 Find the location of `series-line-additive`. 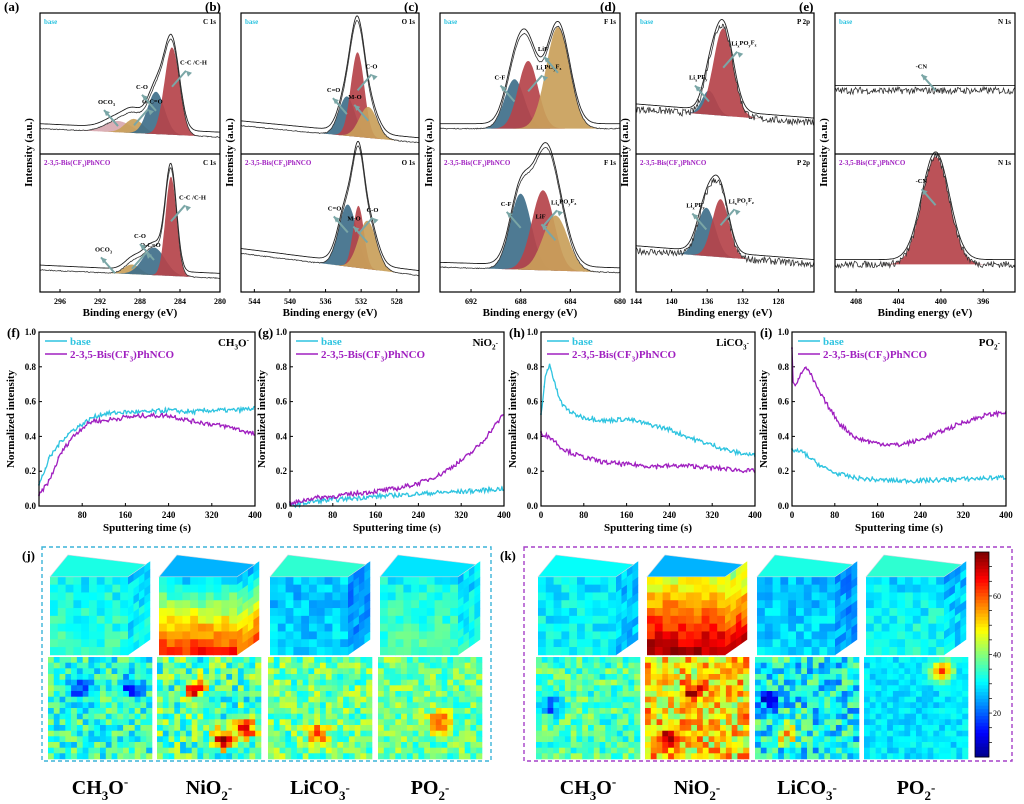

series-line-additive is located at coordinates (648, 452).